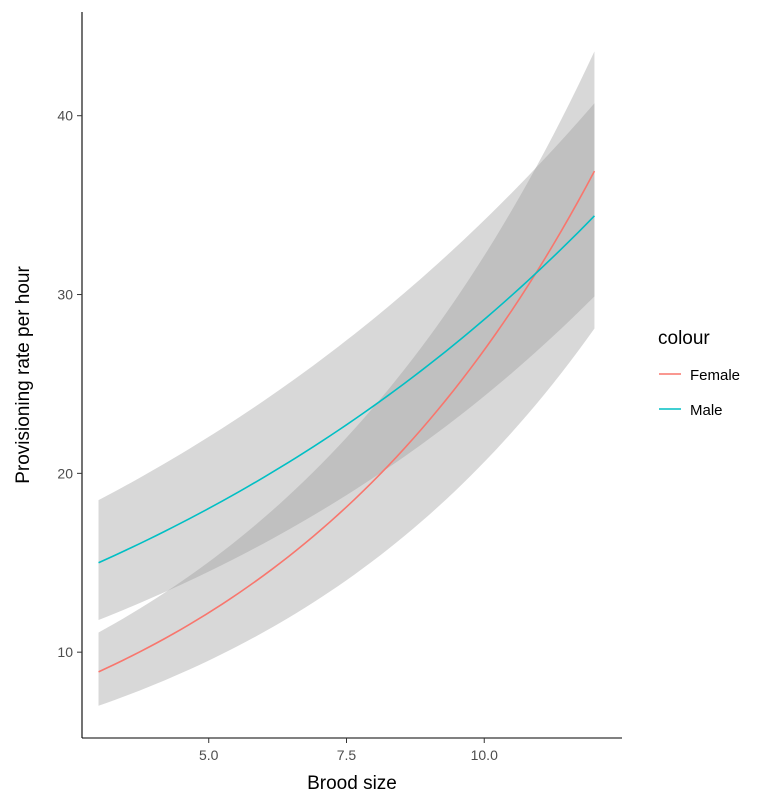 The image size is (774, 801). Describe the element at coordinates (69, 384) in the screenshot. I see `y-ticks: 10 20 30 40` at that location.